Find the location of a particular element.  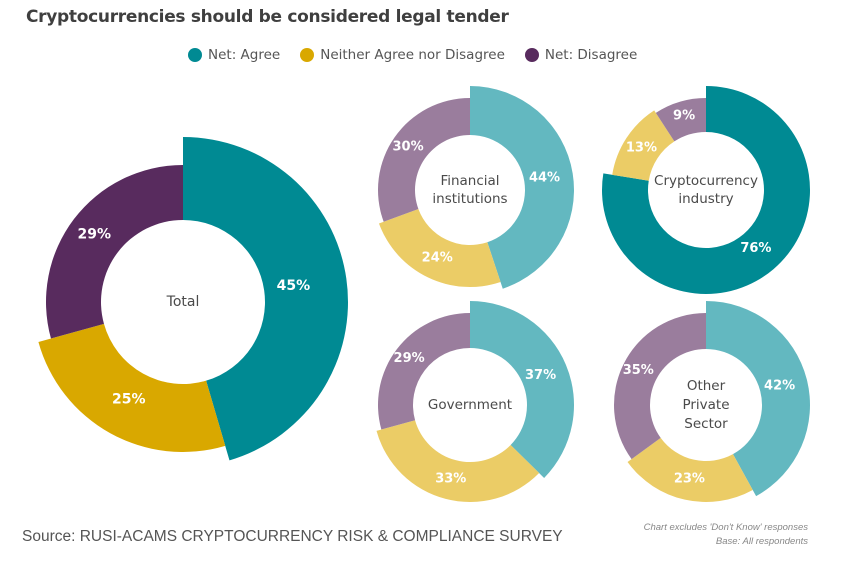

center-label: industry is located at coordinates (705, 199).